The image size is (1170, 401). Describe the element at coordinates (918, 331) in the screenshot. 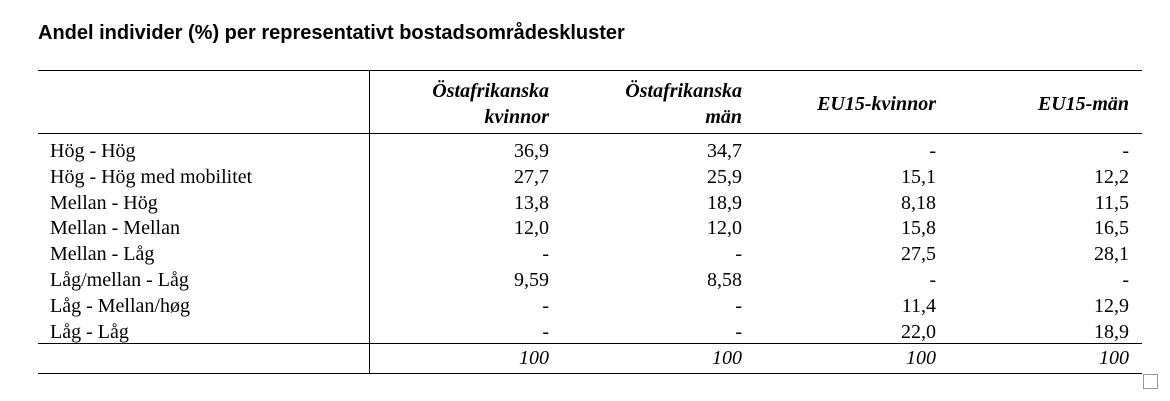

I see `cell: 22,0` at that location.